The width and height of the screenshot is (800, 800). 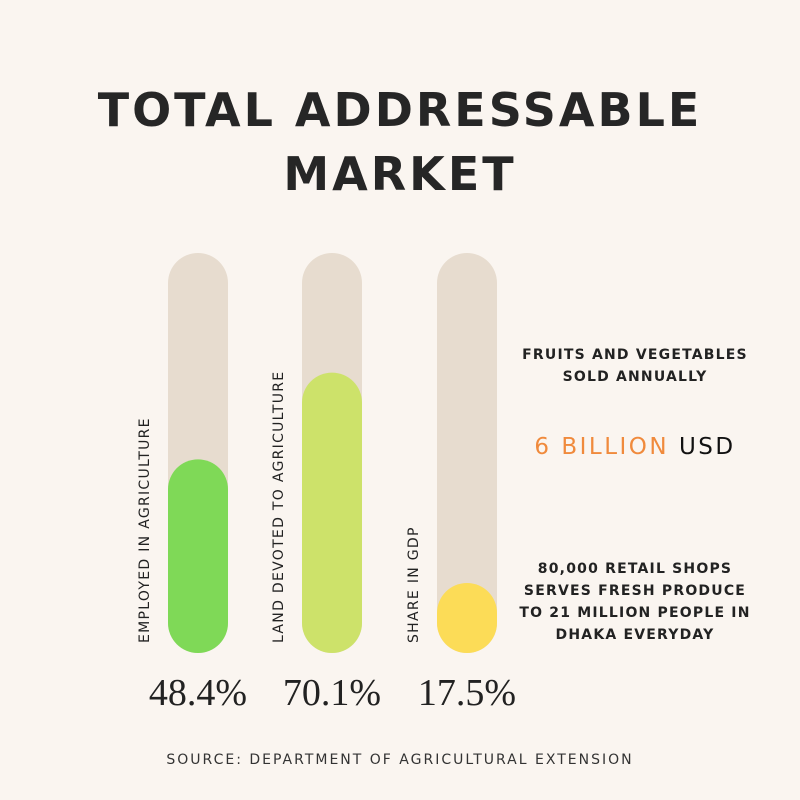 What do you see at coordinates (635, 613) in the screenshot?
I see `shops-line-3: TO 21 MILLION PEOPLE IN` at bounding box center [635, 613].